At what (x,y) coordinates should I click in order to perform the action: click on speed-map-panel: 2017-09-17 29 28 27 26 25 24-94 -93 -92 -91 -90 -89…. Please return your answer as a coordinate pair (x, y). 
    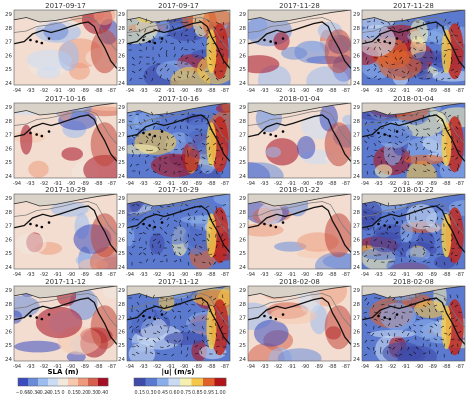
    Looking at the image, I should click on (174, 48).